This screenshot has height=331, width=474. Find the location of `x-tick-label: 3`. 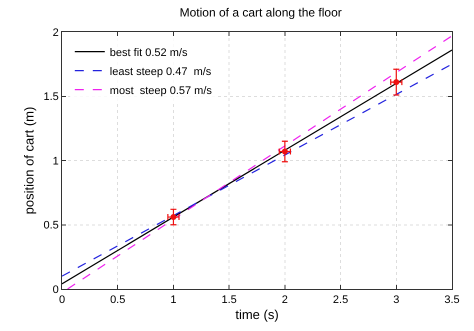

x-tick-label: 3 is located at coordinates (396, 300).